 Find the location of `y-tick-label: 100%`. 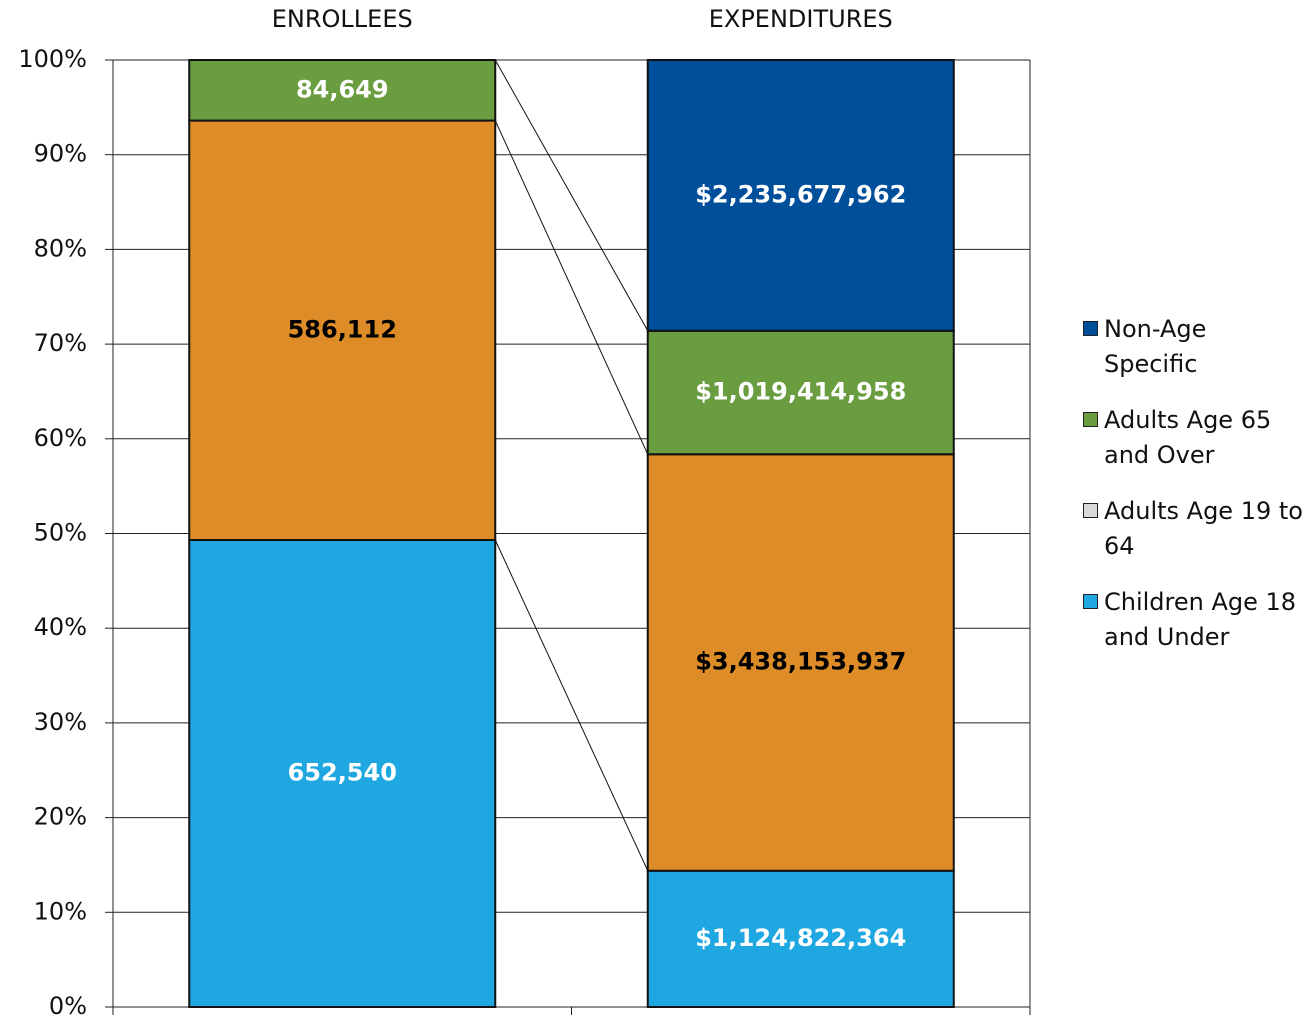

y-tick-label: 100% is located at coordinates (52, 59).